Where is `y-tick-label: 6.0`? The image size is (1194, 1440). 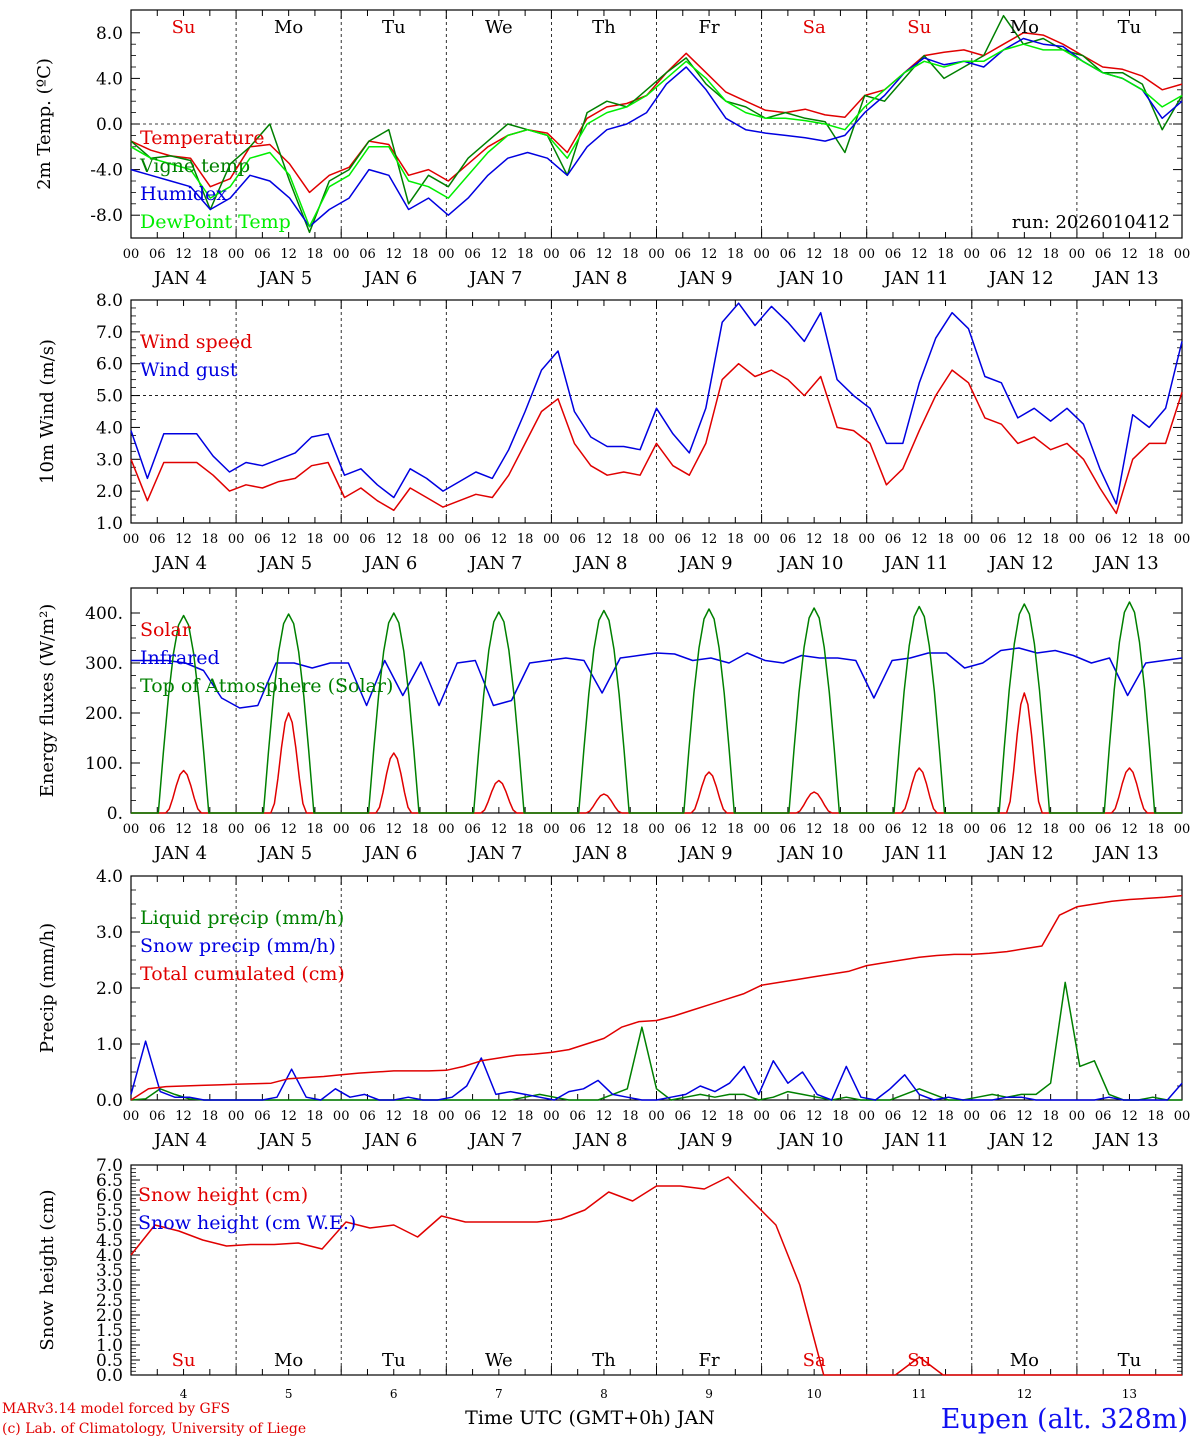 y-tick-label: 6.0 is located at coordinates (109, 1196).